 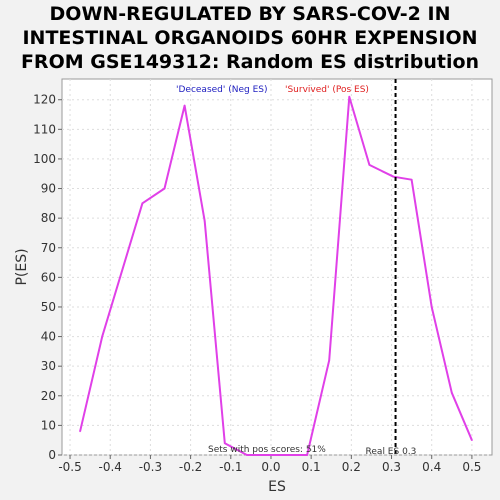 I want to click on x-tick-label: 0.0, so click(x=270, y=467).